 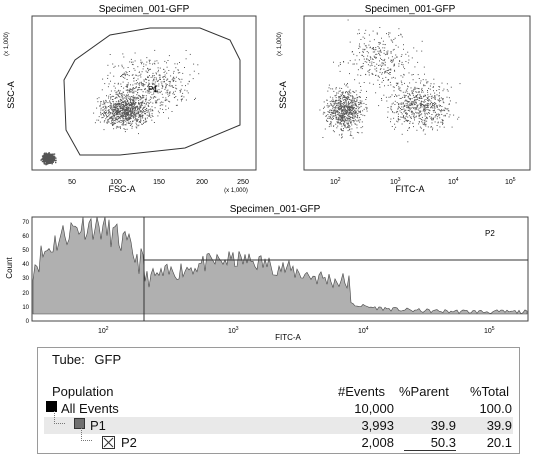 What do you see at coordinates (275, 209) in the screenshot?
I see `histogram-title: Specimen_001-GFP` at bounding box center [275, 209].